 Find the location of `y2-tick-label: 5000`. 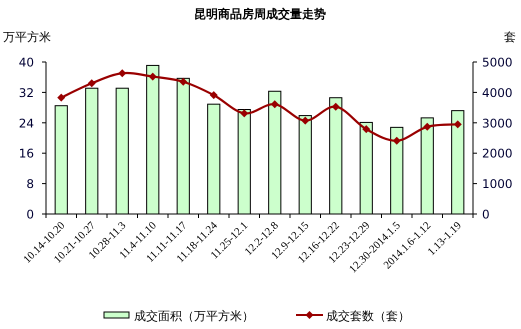

y2-tick-label: 5000 is located at coordinates (497, 63).